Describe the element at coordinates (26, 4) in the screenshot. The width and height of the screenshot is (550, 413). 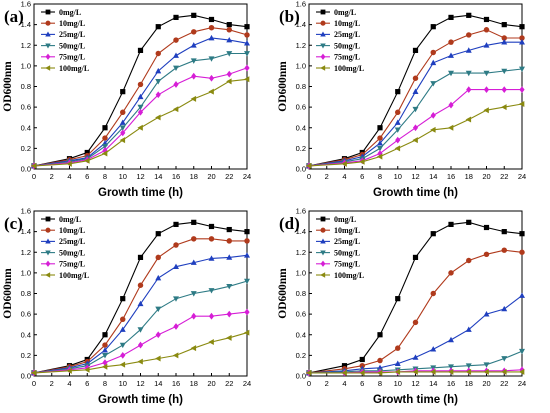
I see `y-tick-label: 1.6` at that location.